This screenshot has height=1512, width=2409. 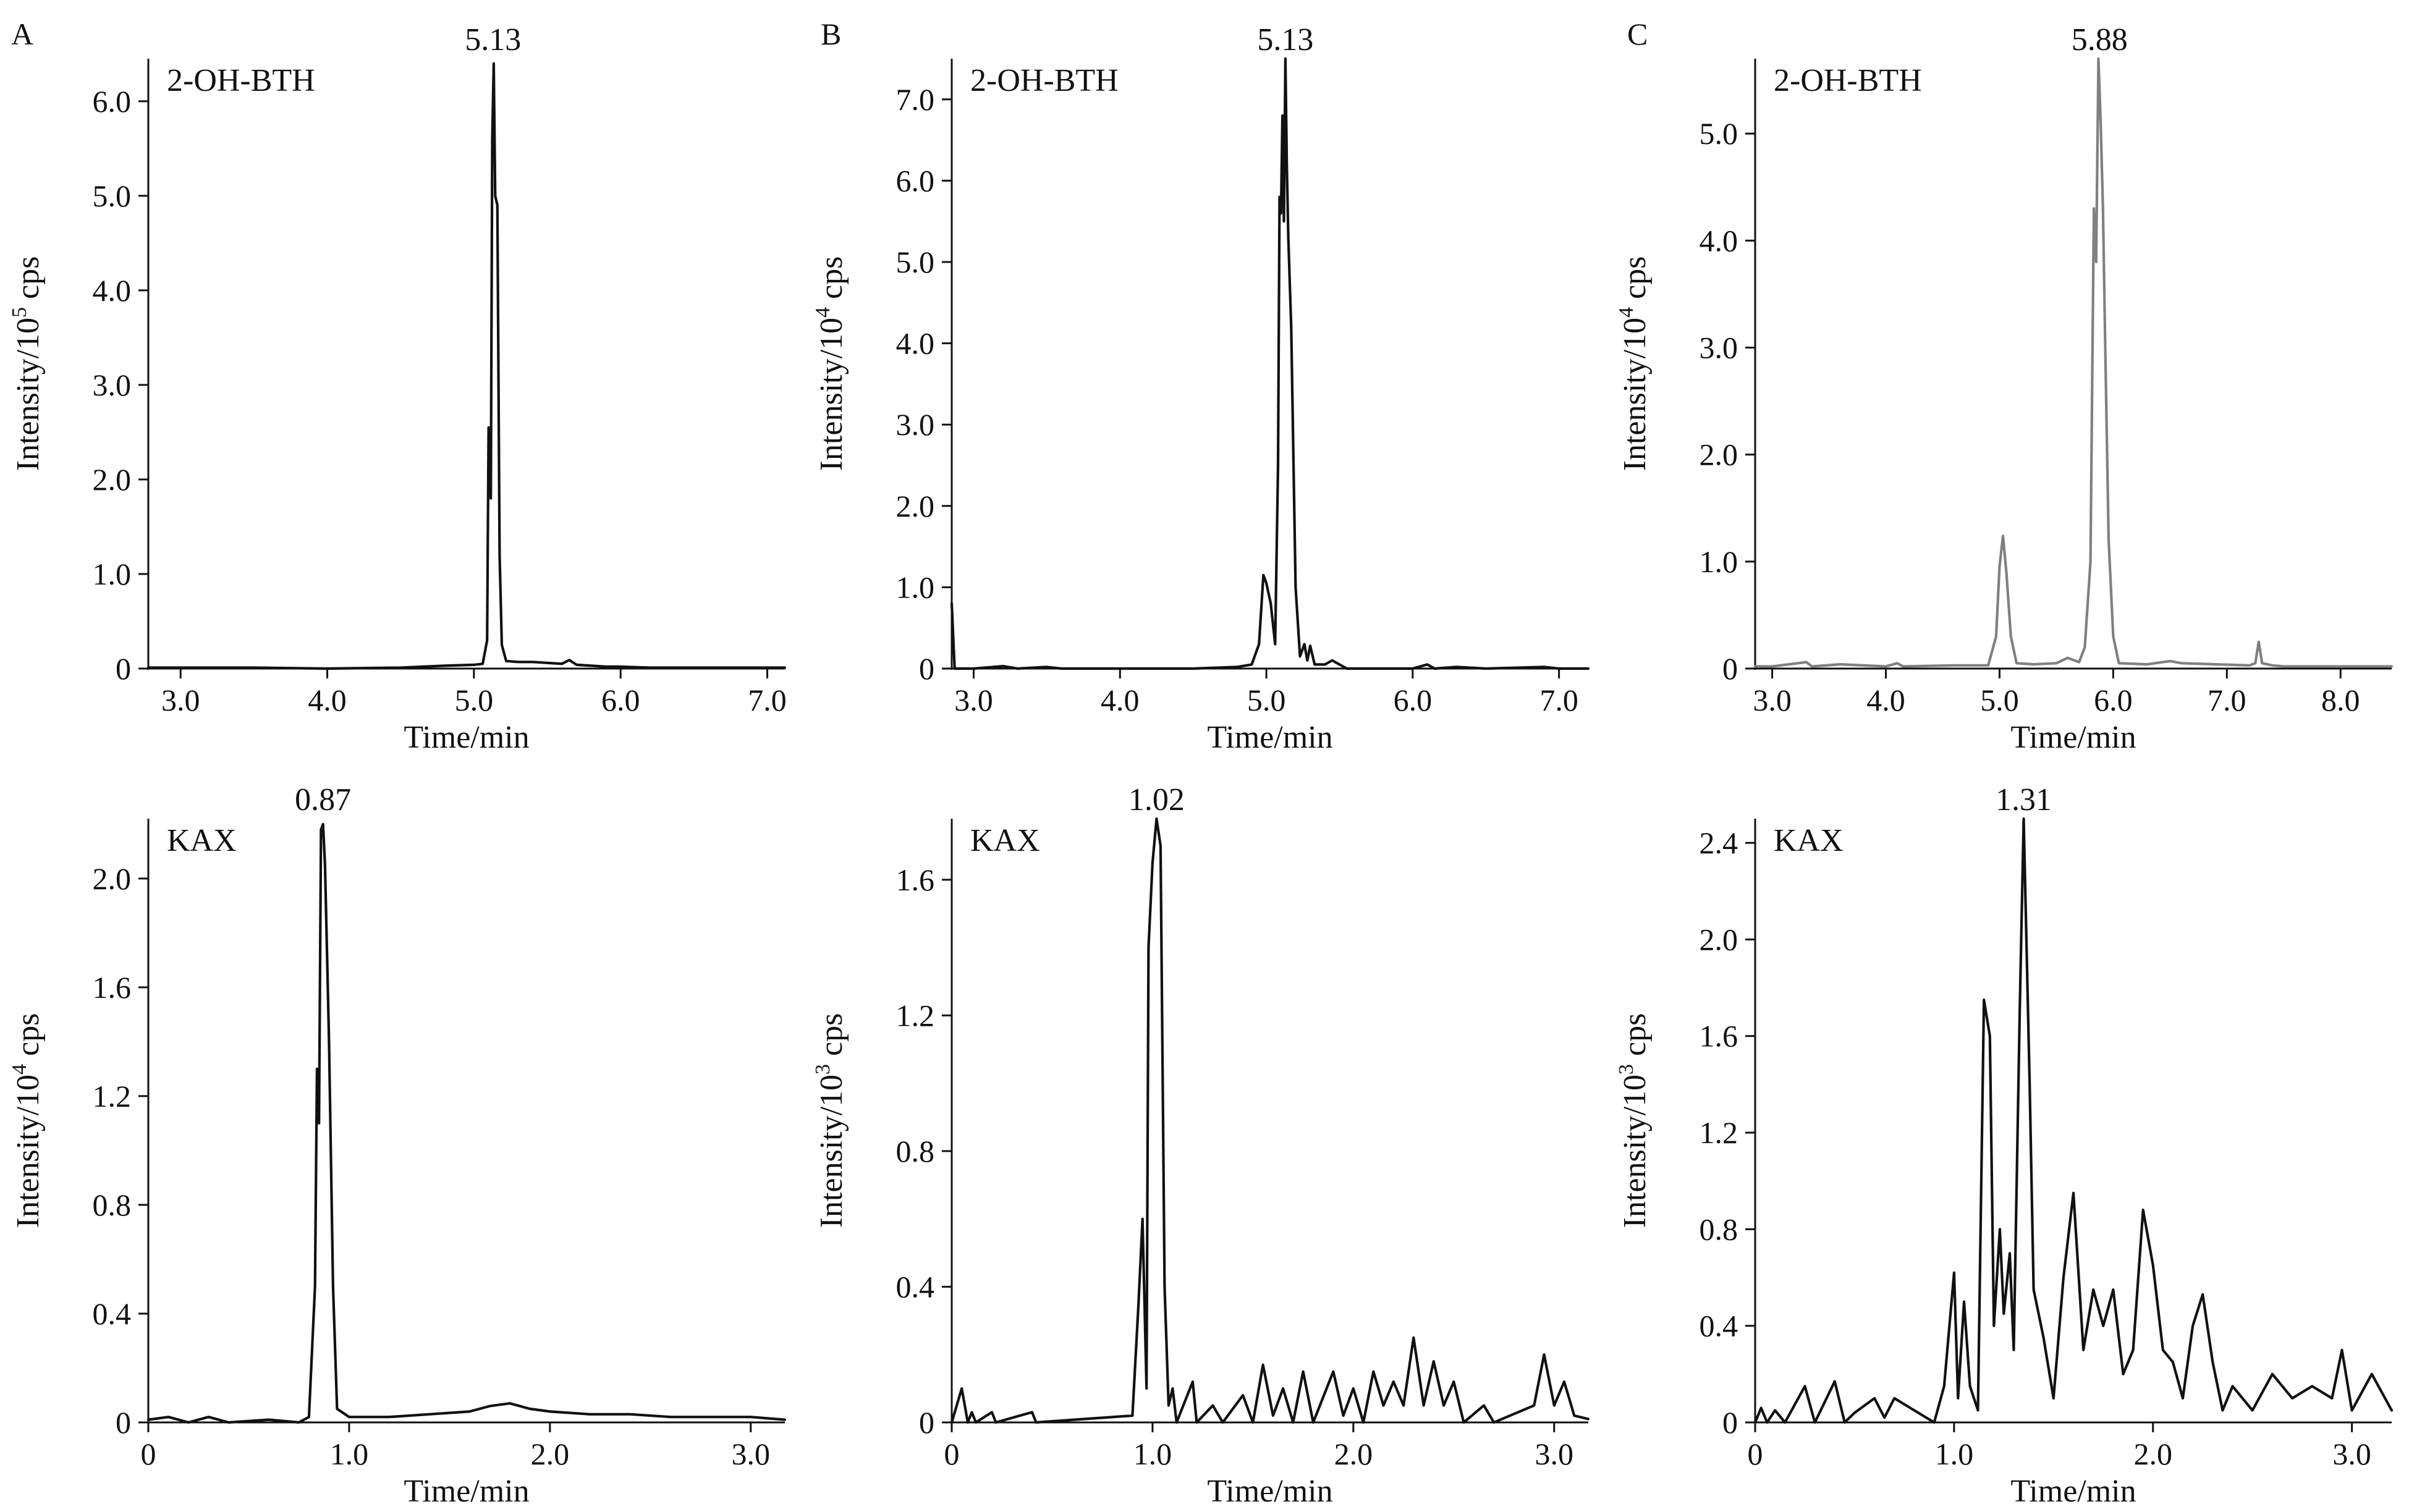 I want to click on panel-letter-c: C, so click(x=1637, y=34).